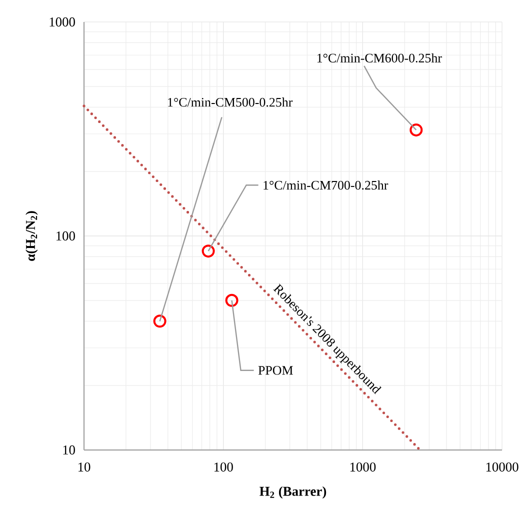 The width and height of the screenshot is (532, 519). I want to click on y-tick-label: 100, so click(65, 236).